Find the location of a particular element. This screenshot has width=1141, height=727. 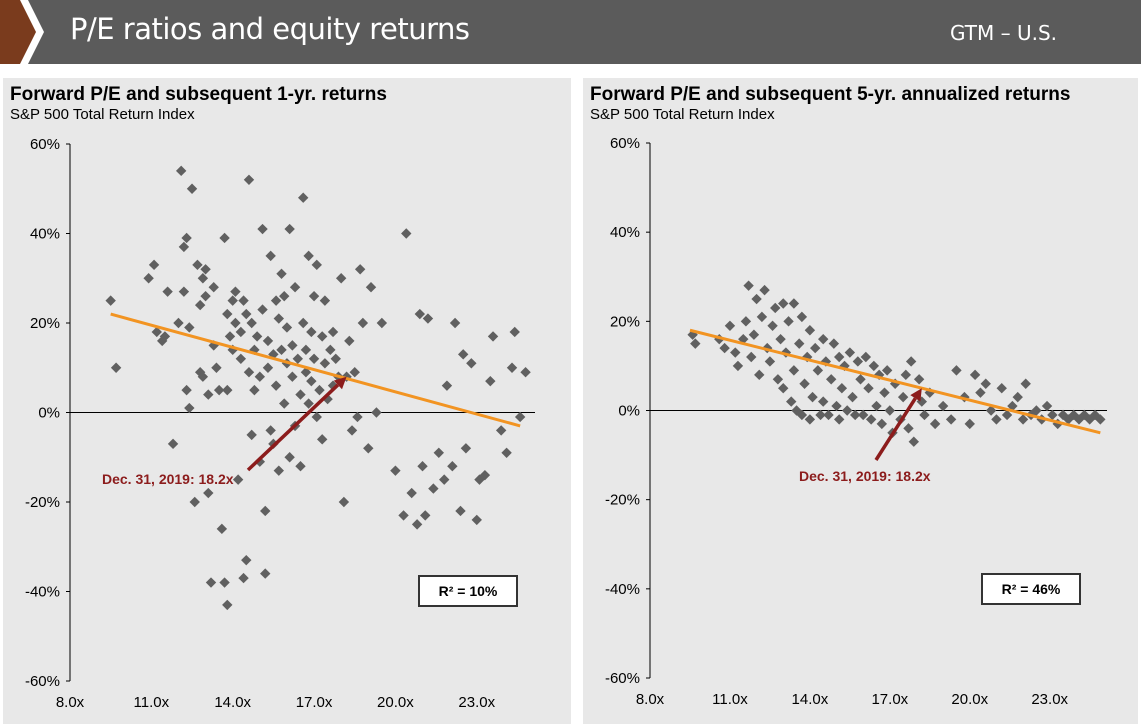

x-tick-label: 14.0x is located at coordinates (232, 702).